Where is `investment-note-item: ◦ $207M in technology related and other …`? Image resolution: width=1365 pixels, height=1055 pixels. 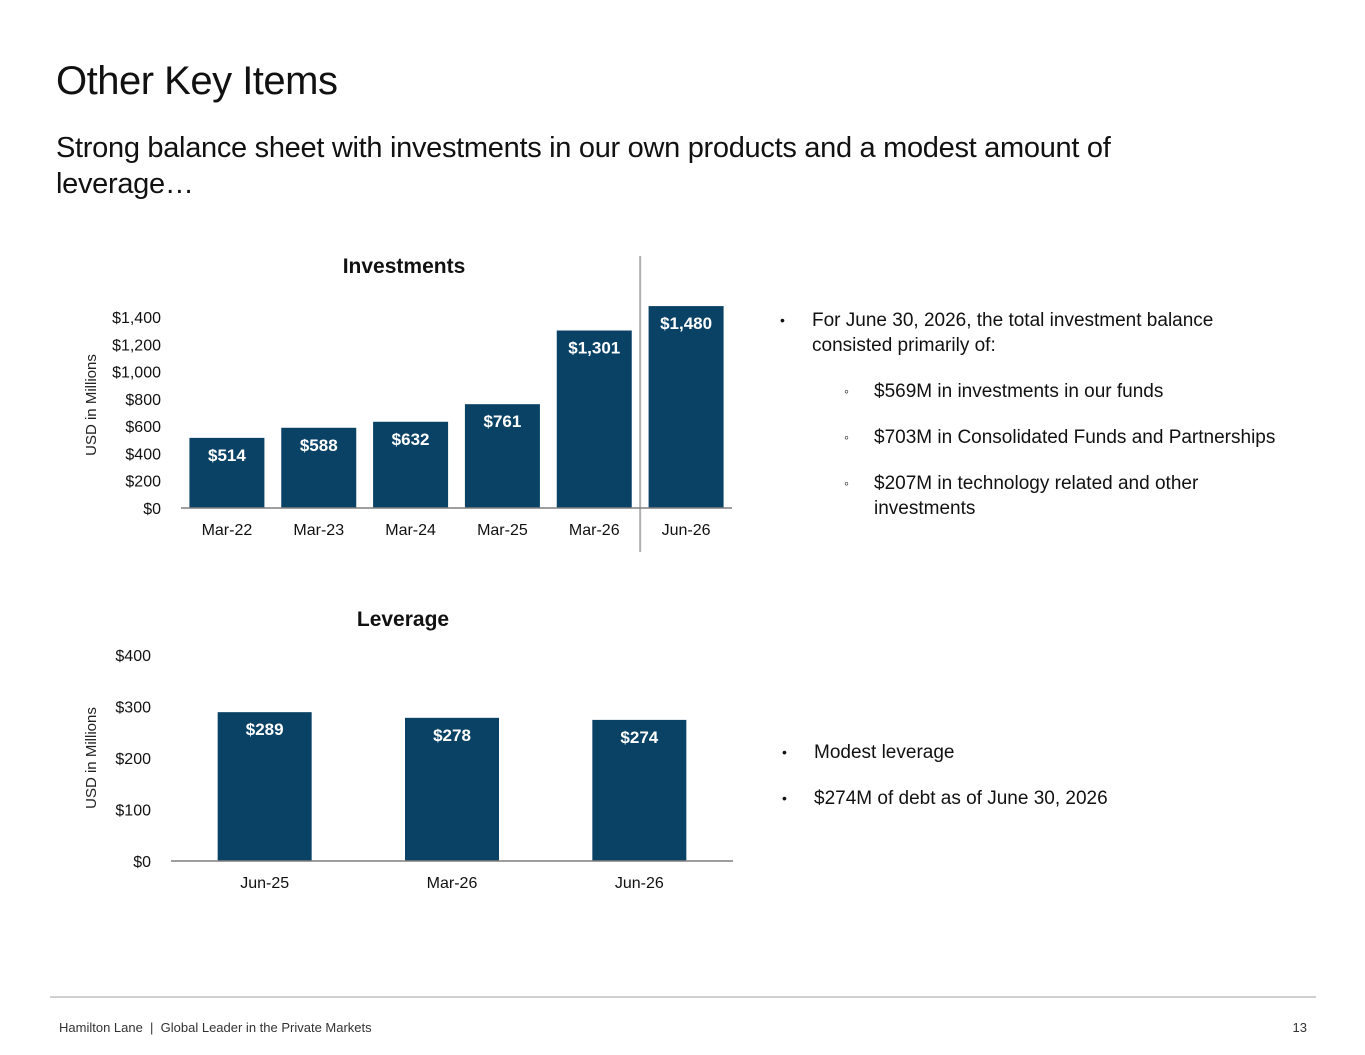
investment-note-item: ◦ $207M in technology related and other … is located at coordinates (1021, 496).